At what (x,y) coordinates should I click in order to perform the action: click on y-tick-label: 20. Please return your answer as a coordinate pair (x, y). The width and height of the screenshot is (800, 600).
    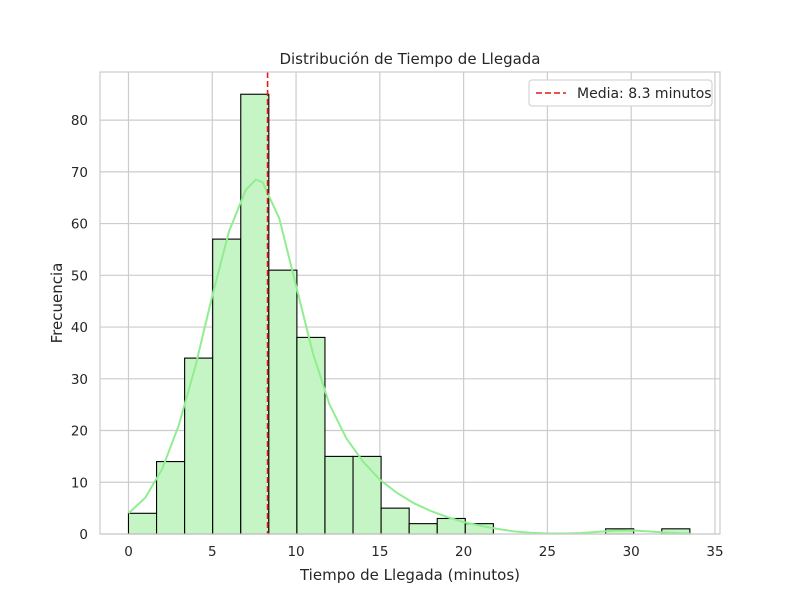
    Looking at the image, I should click on (79, 432).